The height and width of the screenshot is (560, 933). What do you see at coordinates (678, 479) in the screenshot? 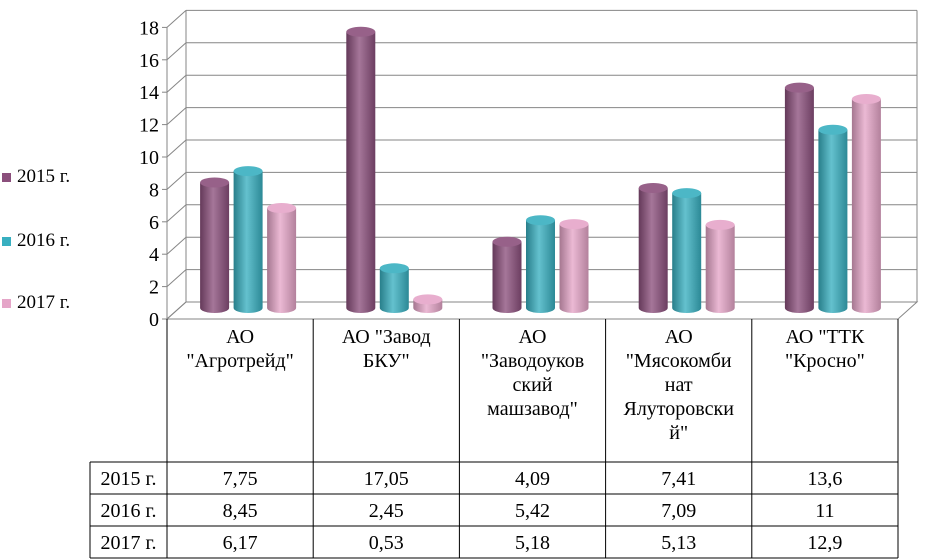
I see `table-cell-value: 7,41` at bounding box center [678, 479].